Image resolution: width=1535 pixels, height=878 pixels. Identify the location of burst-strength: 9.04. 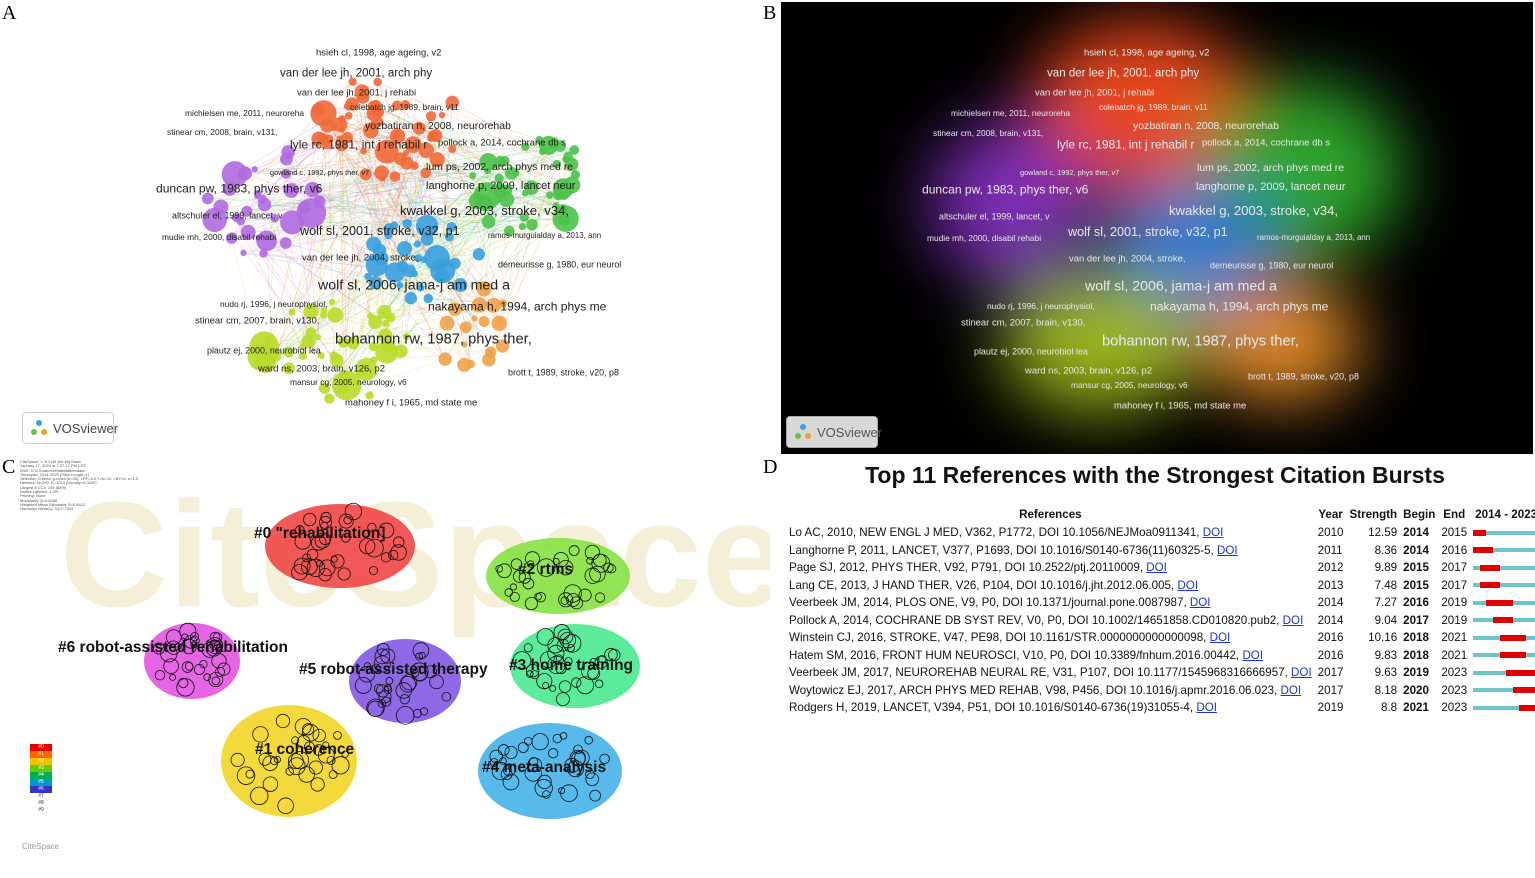
(1373, 621).